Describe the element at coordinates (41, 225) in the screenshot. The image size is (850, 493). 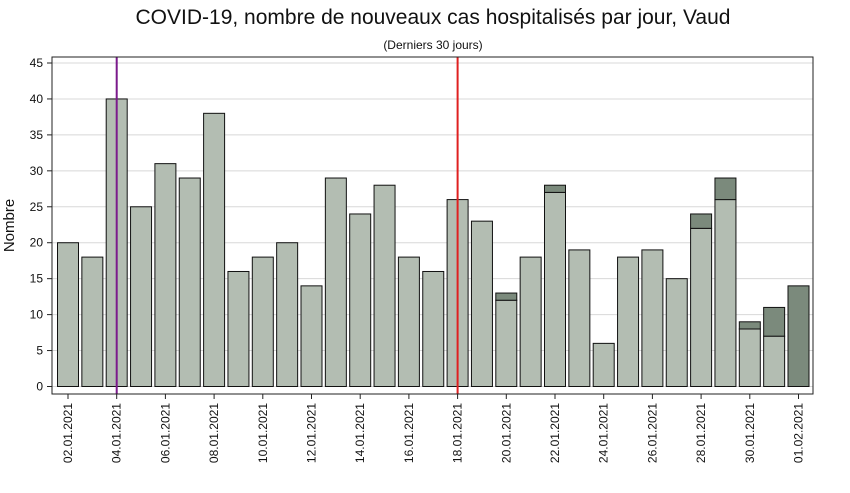
I see `y-axis: 0 5 10 15 20 25 30 35 40 45` at that location.